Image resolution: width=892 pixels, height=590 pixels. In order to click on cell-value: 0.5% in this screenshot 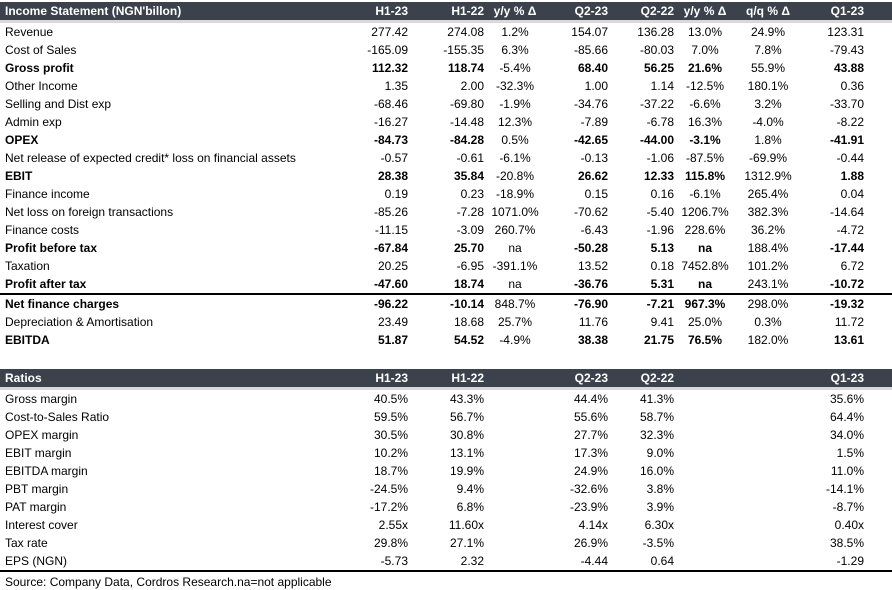, I will do `click(515, 140)`.